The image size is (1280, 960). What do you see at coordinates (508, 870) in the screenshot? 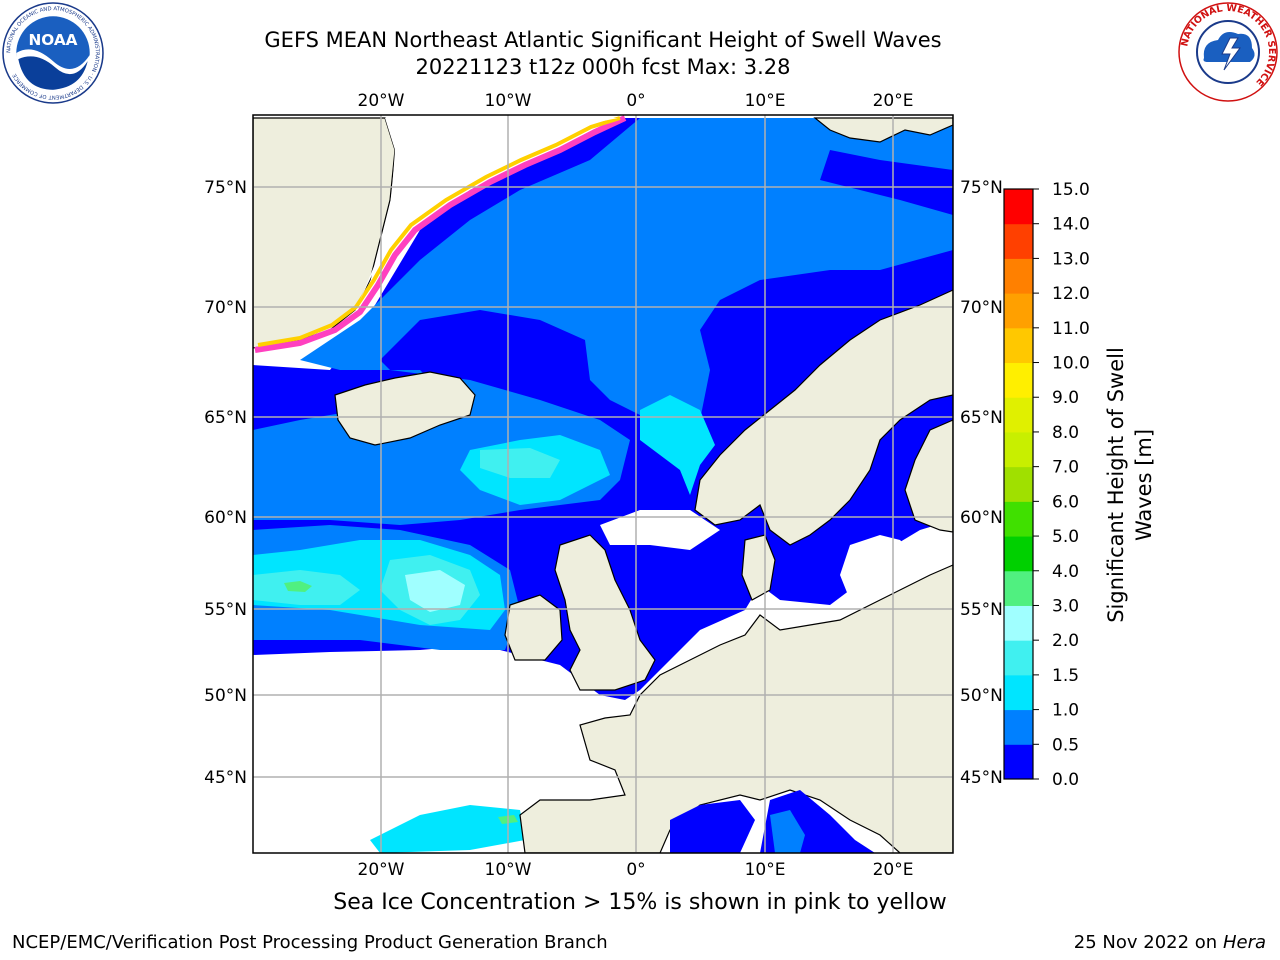
I see `lon-label-bottom-1: 10°W` at bounding box center [508, 870].